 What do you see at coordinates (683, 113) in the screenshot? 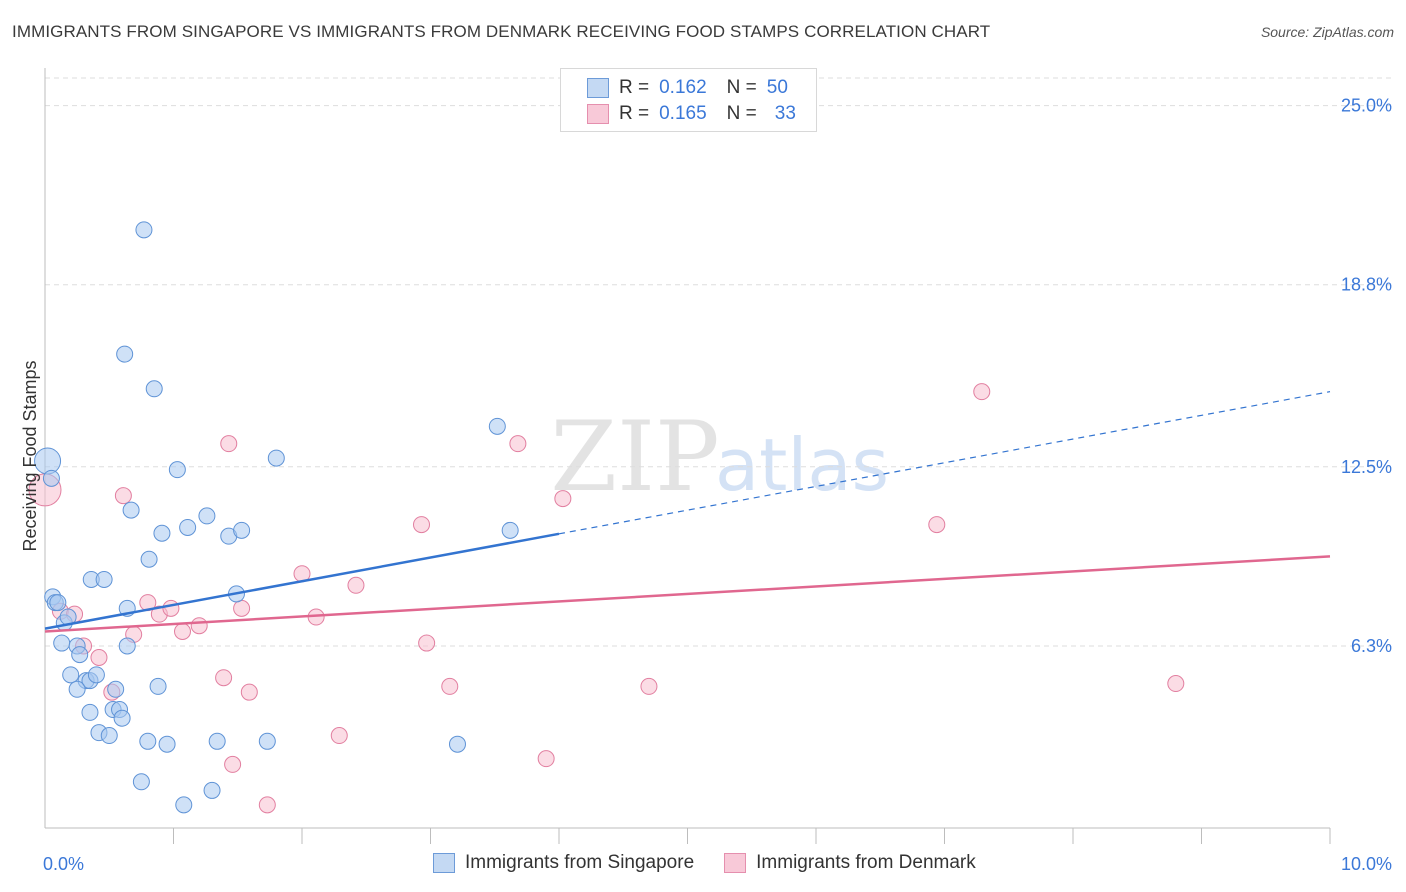
I see `r-value: 0.165` at bounding box center [683, 113].